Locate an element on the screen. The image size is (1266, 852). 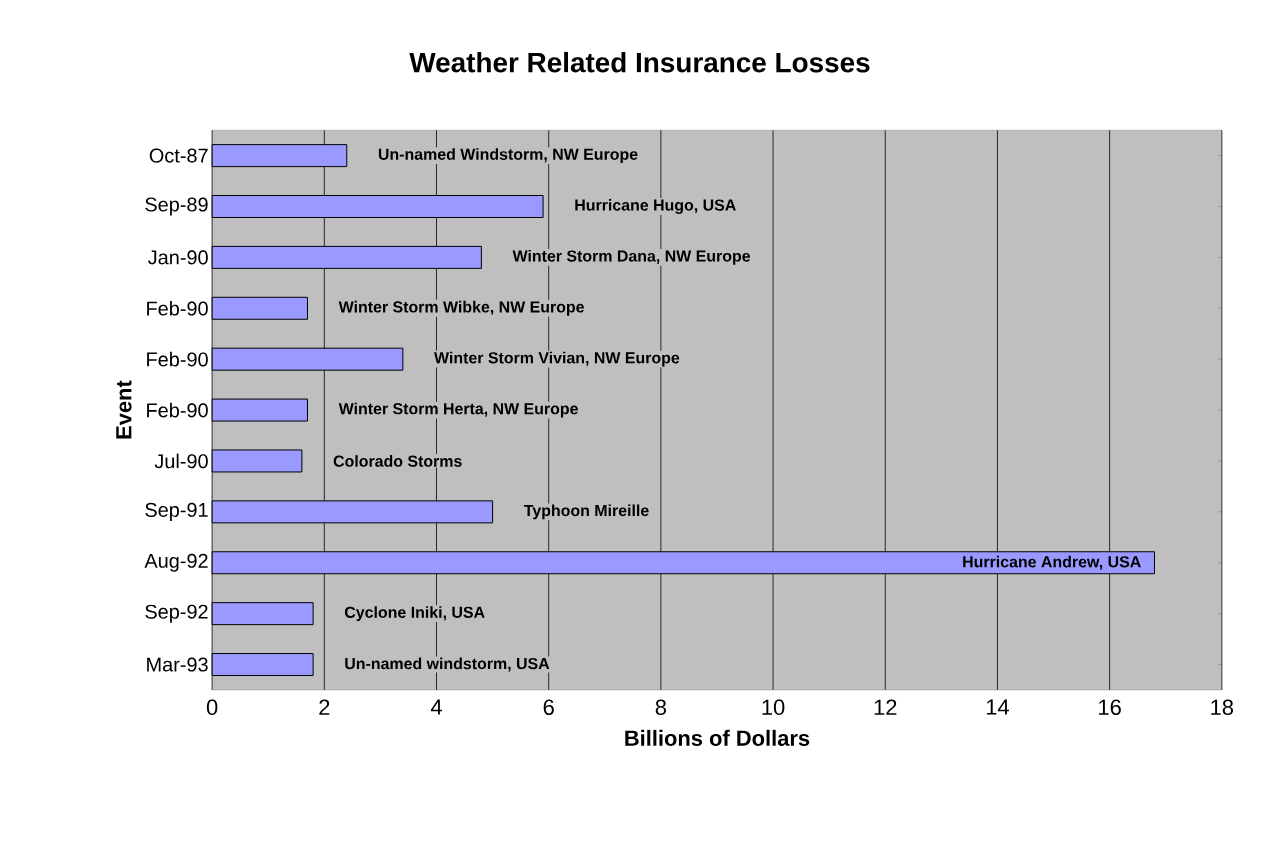
x-axis-title: Billions of Dollars is located at coordinates (717, 737).